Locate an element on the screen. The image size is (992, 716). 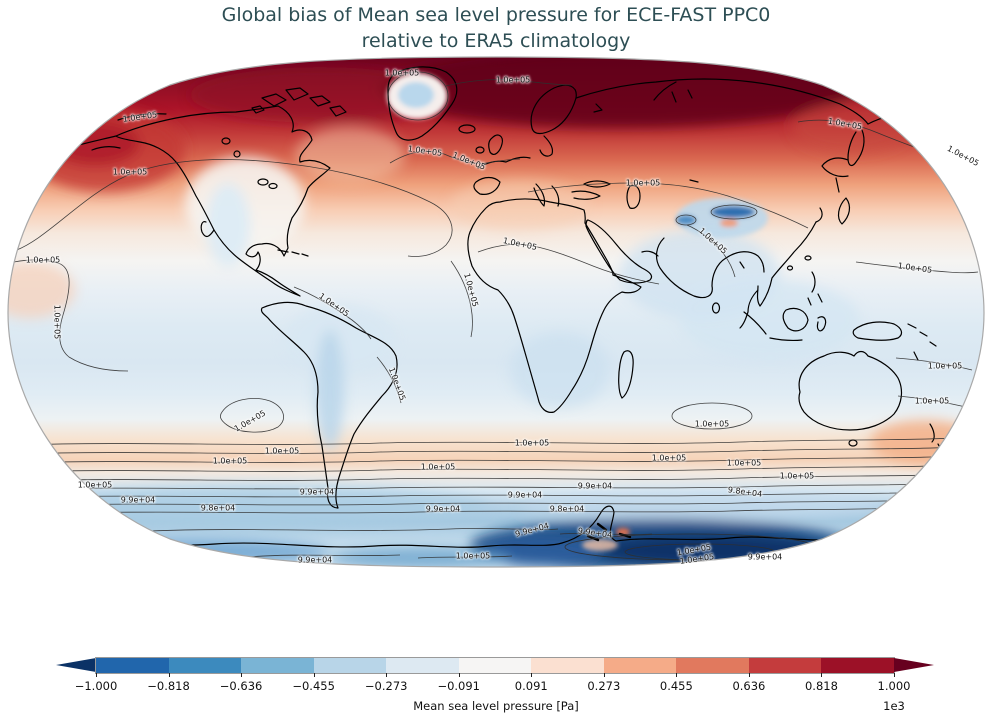
colorbar-tick-label: −0.636 is located at coordinates (241, 686).